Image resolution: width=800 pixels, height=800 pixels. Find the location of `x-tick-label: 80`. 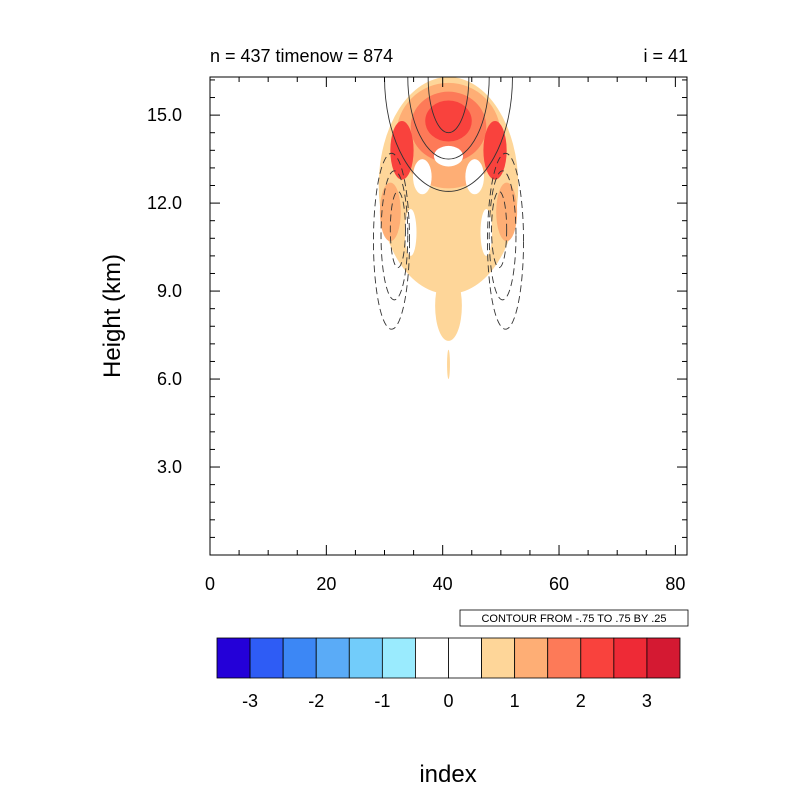

x-tick-label: 80 is located at coordinates (675, 584).